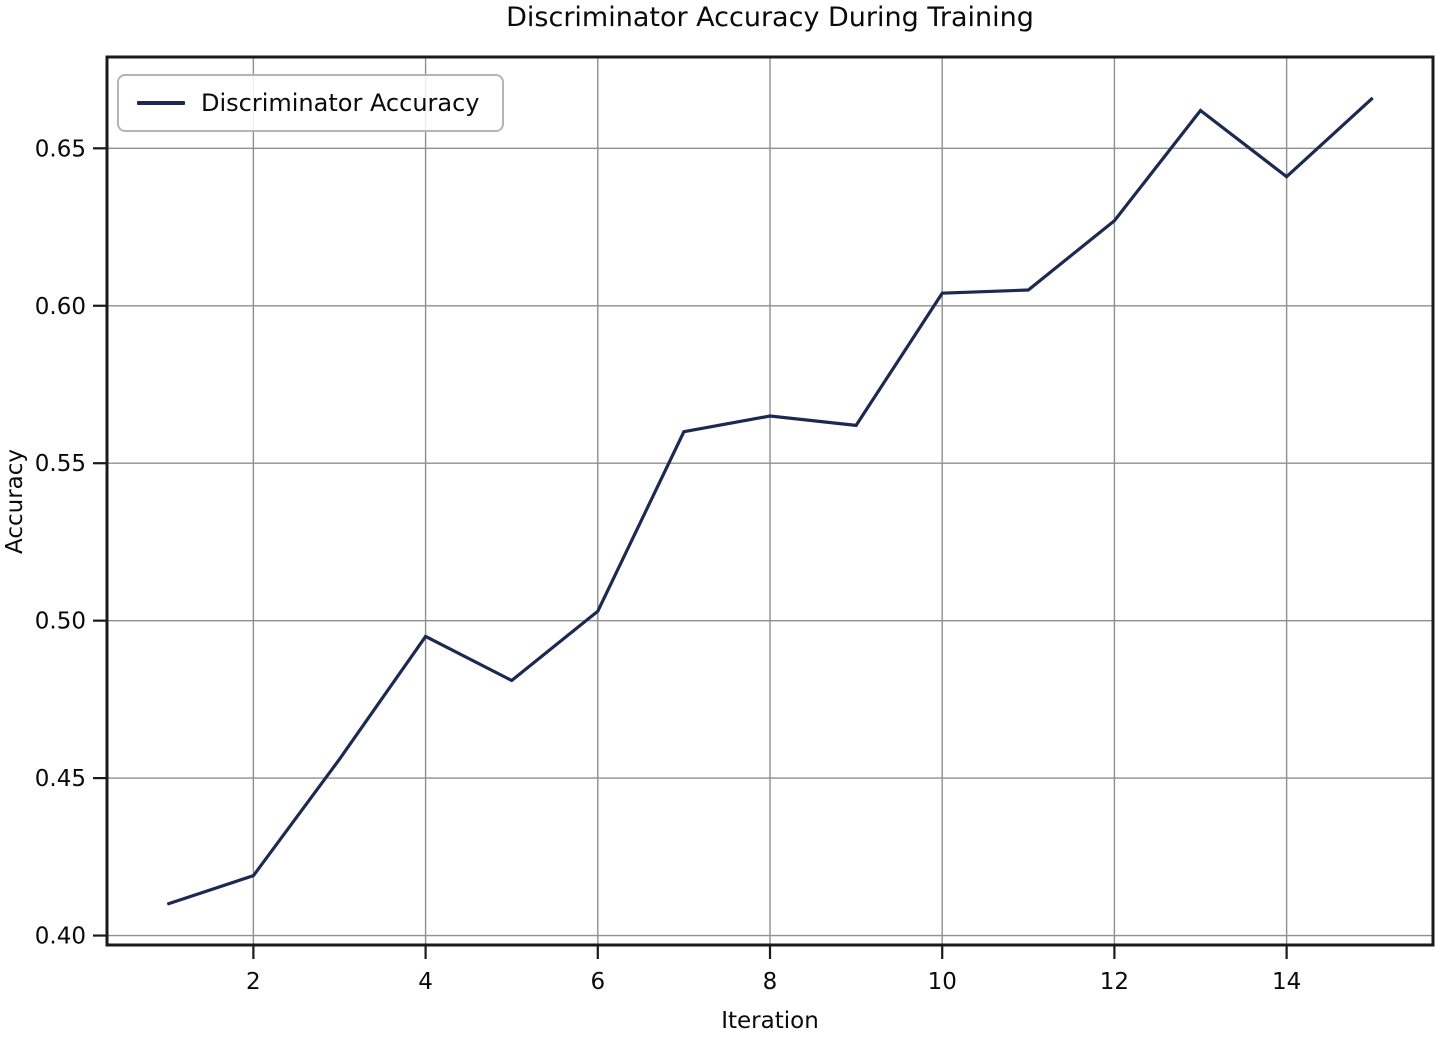  Describe the element at coordinates (425, 982) in the screenshot. I see `x-tick-label: 4` at that location.